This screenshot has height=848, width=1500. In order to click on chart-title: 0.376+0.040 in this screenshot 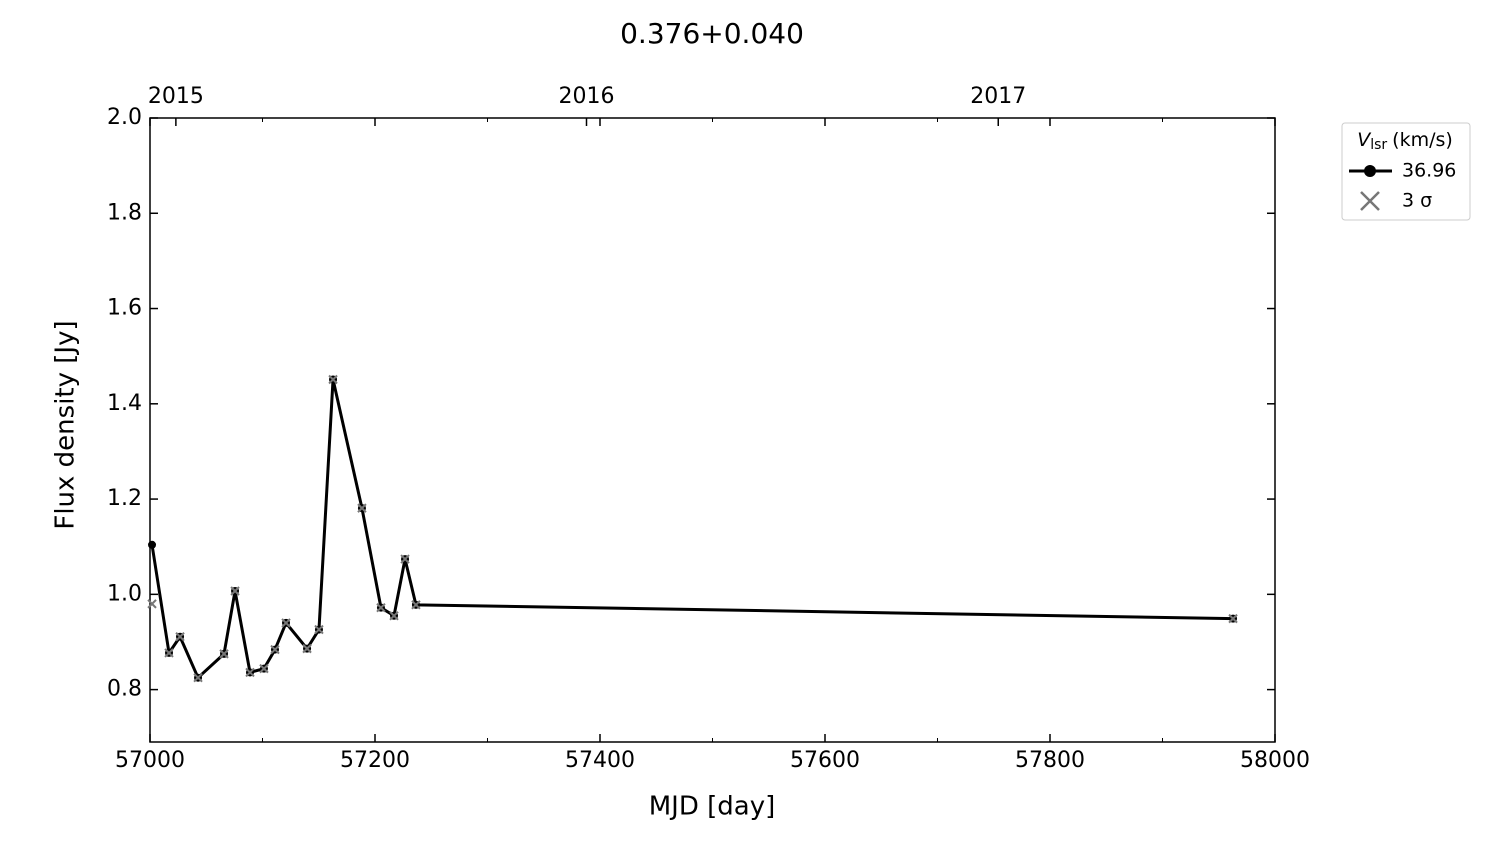, I will do `click(712, 33)`.